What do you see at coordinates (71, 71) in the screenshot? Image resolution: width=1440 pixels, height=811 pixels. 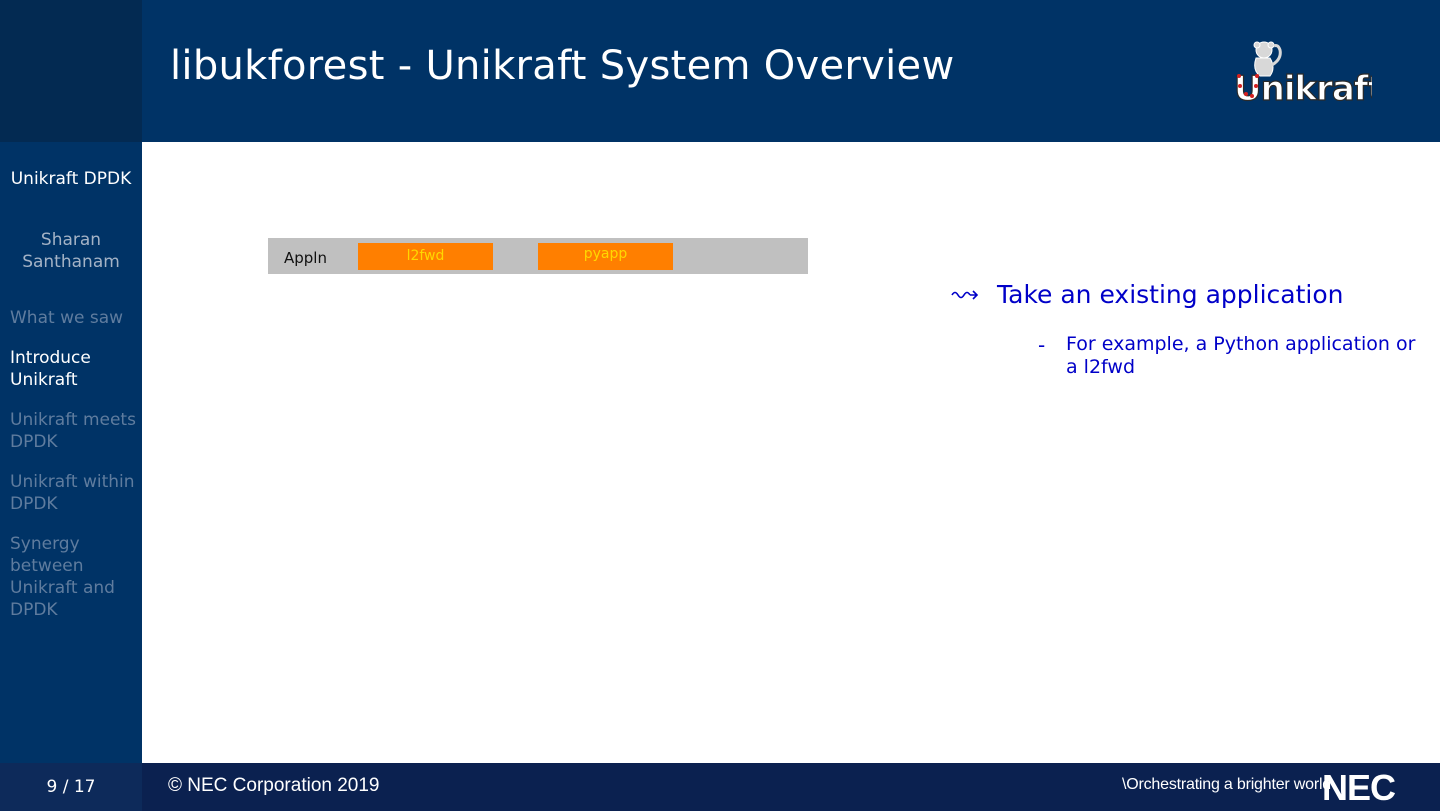 I see `sidebar-top-corner` at bounding box center [71, 71].